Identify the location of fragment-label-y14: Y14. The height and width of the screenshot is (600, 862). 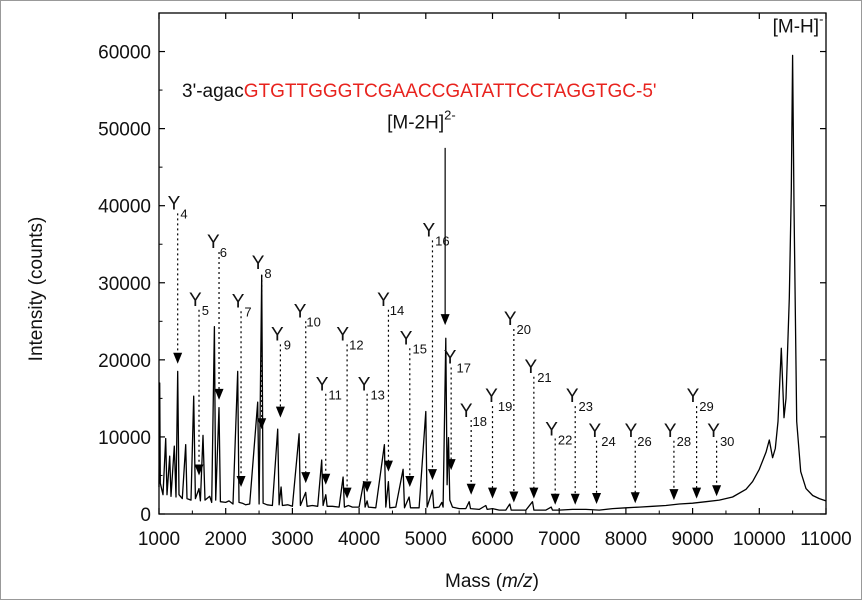
(390, 304).